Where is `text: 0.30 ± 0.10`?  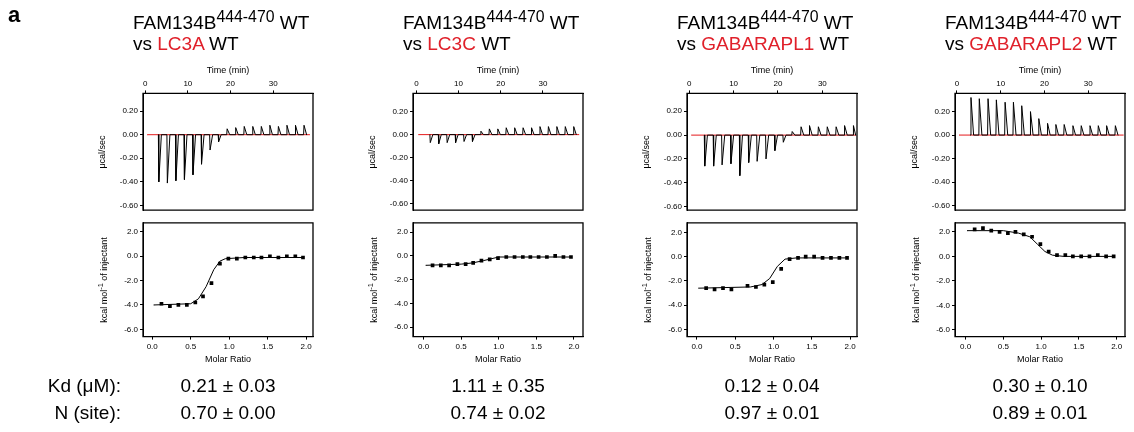 text: 0.30 ± 0.10 is located at coordinates (1040, 386).